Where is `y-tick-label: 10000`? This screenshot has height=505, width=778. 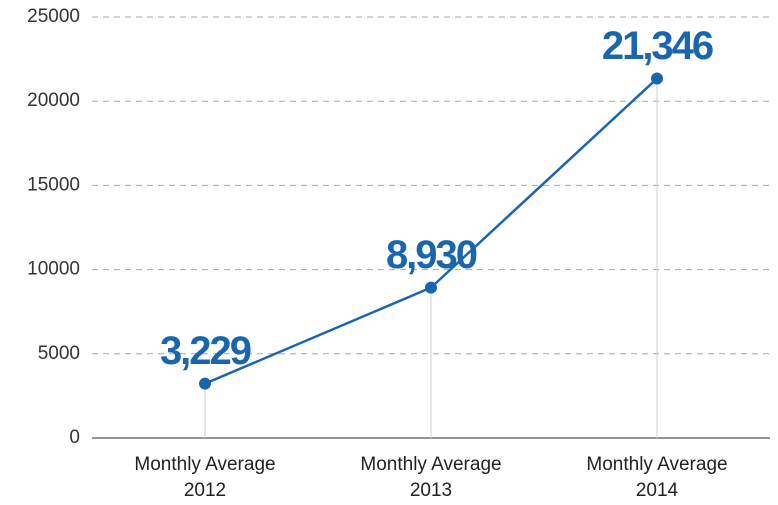 y-tick-label: 10000 is located at coordinates (53, 269).